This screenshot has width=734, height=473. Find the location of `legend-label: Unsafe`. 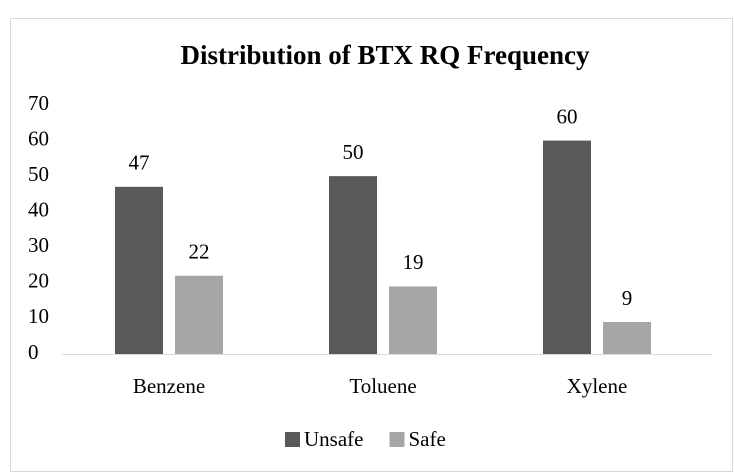

legend-label: Unsafe is located at coordinates (333, 439).